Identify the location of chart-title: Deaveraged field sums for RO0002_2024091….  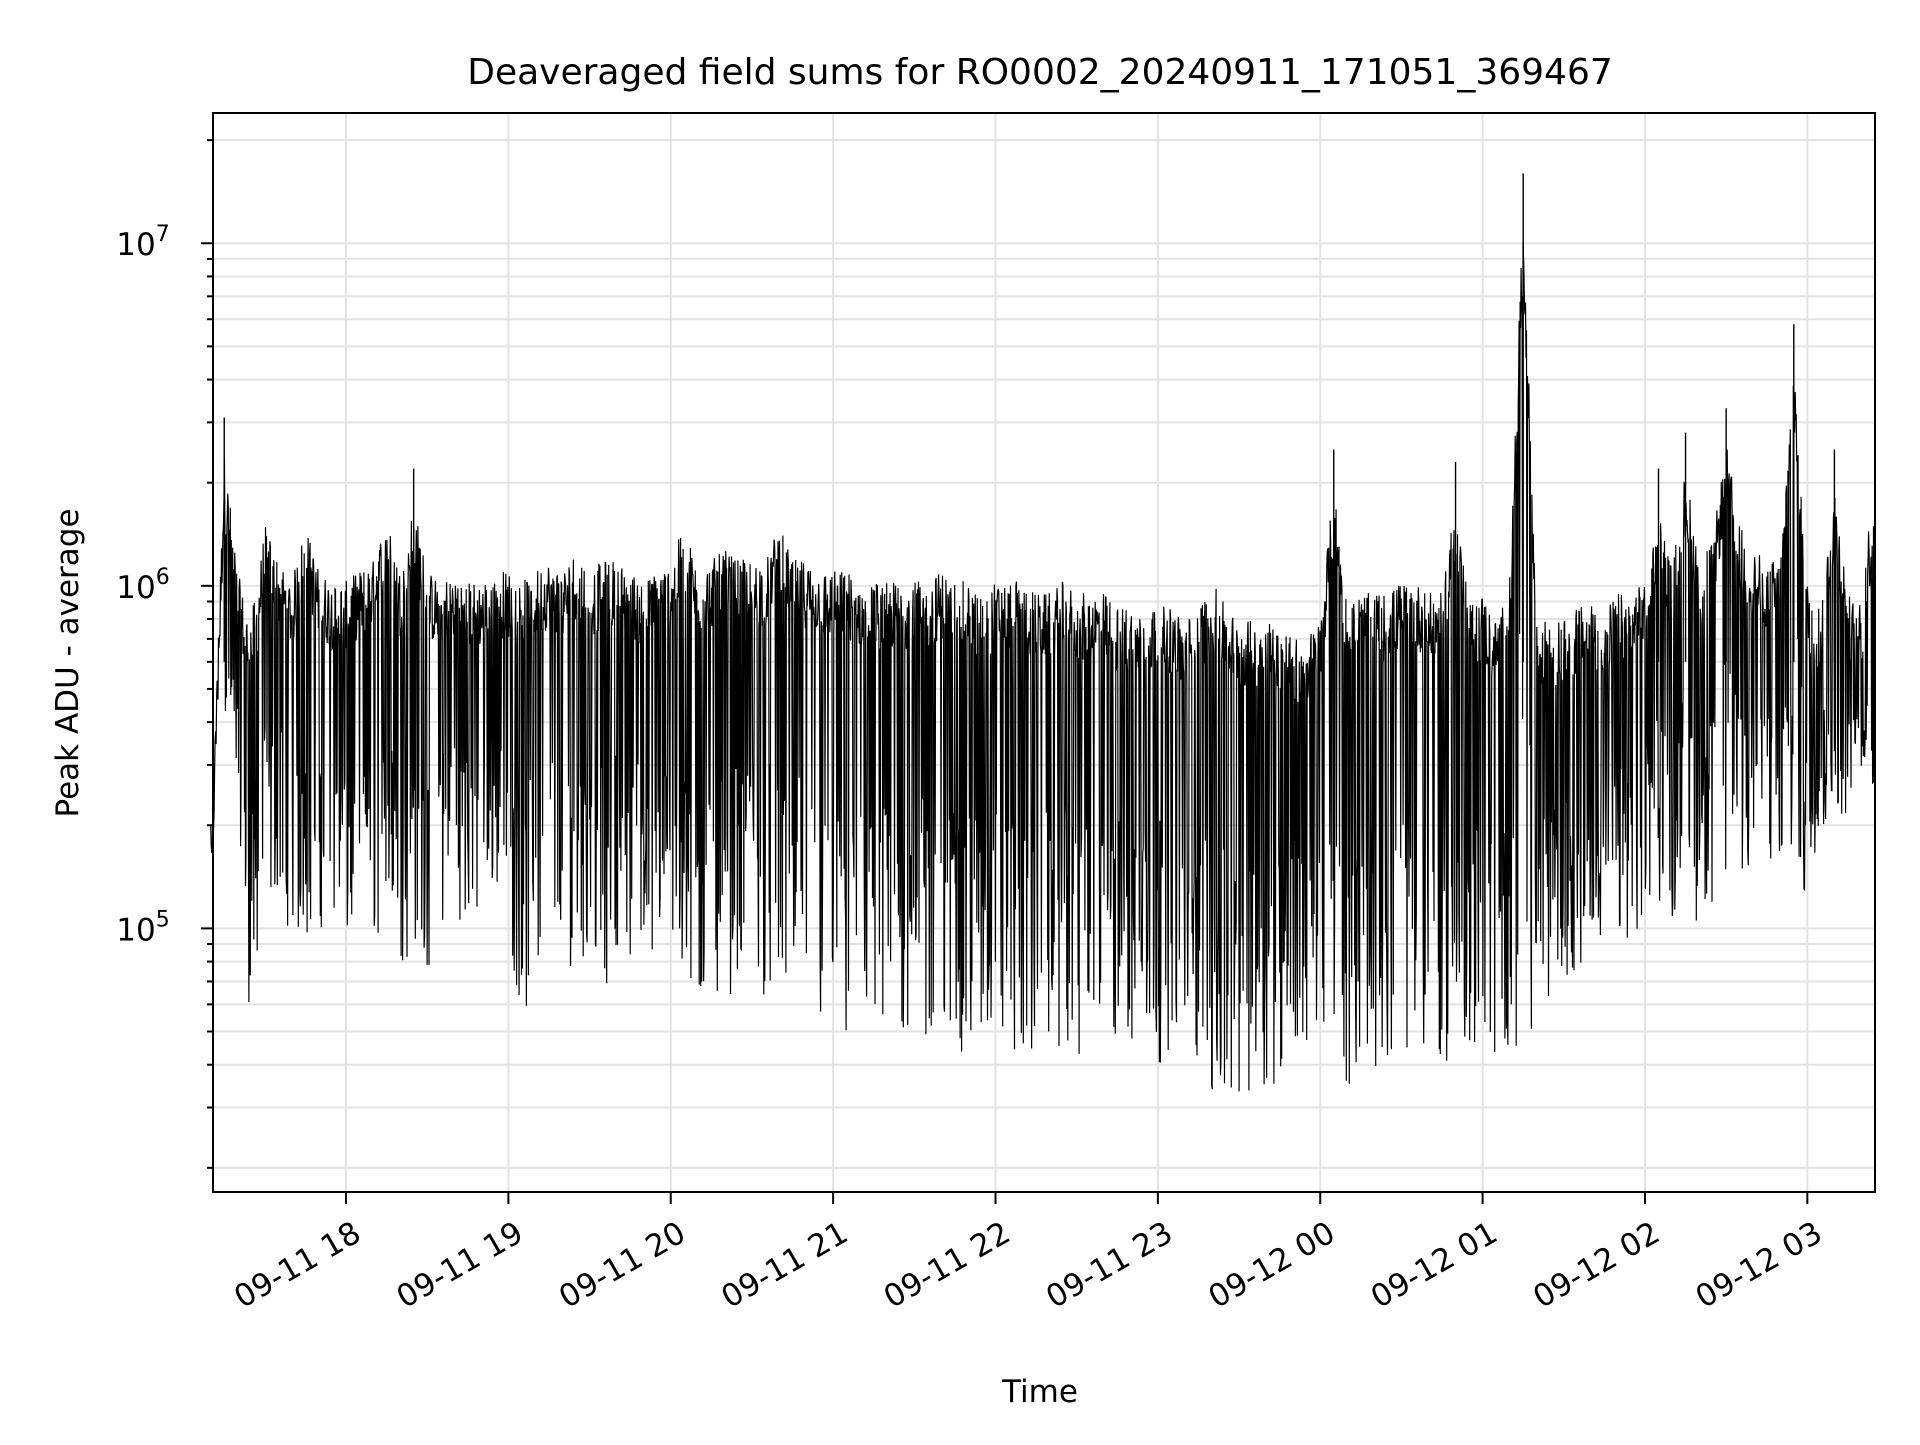
(1040, 72).